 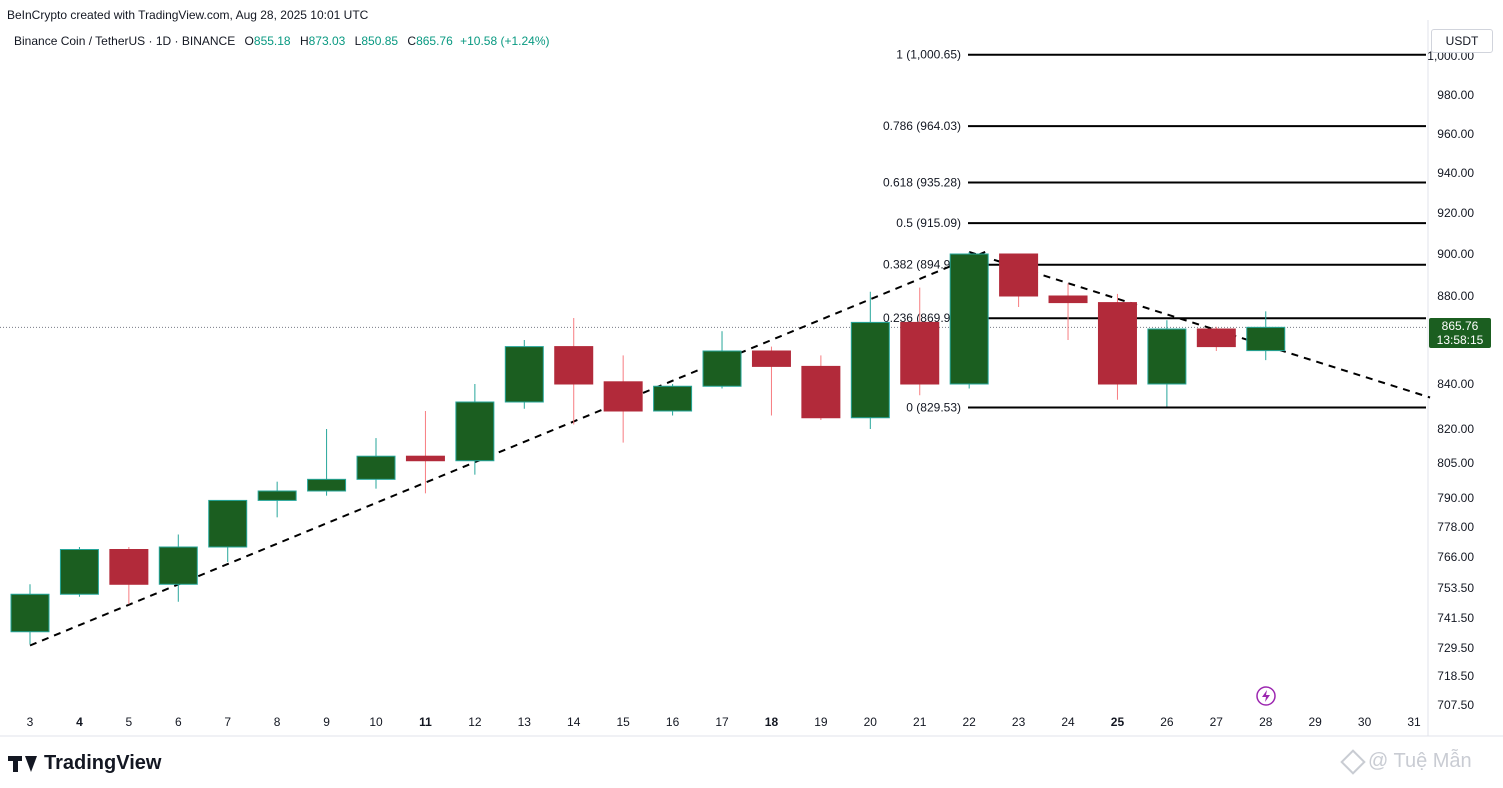 What do you see at coordinates (412, 41) in the screenshot?
I see `close-label: C` at bounding box center [412, 41].